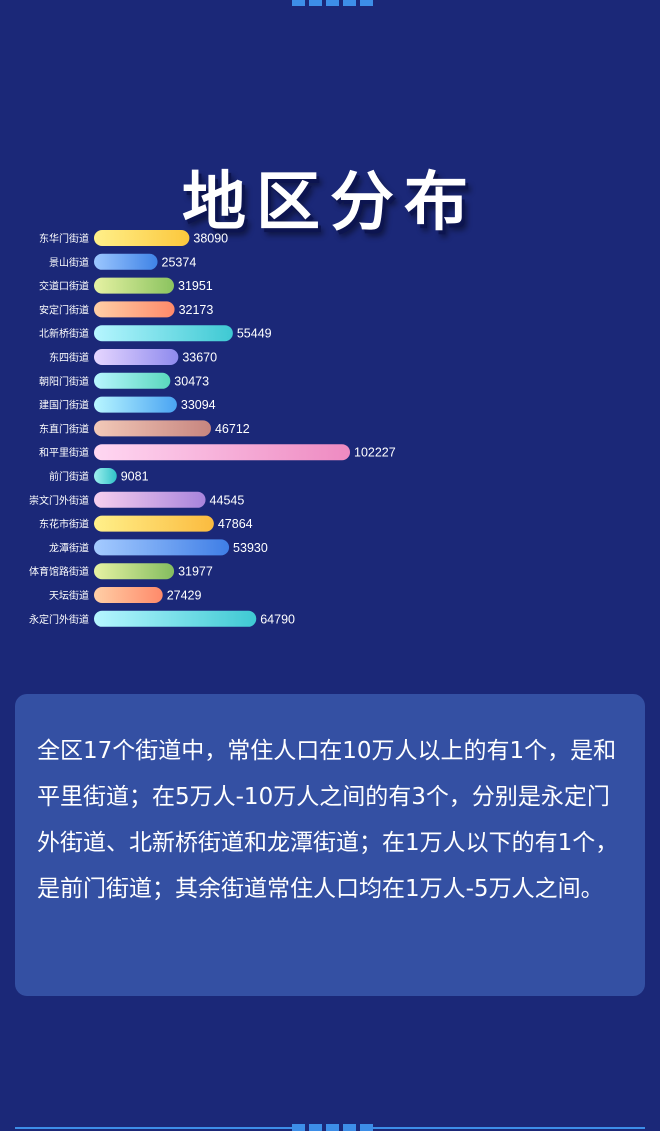  Describe the element at coordinates (235, 524) in the screenshot. I see `value-label: 47864` at that location.